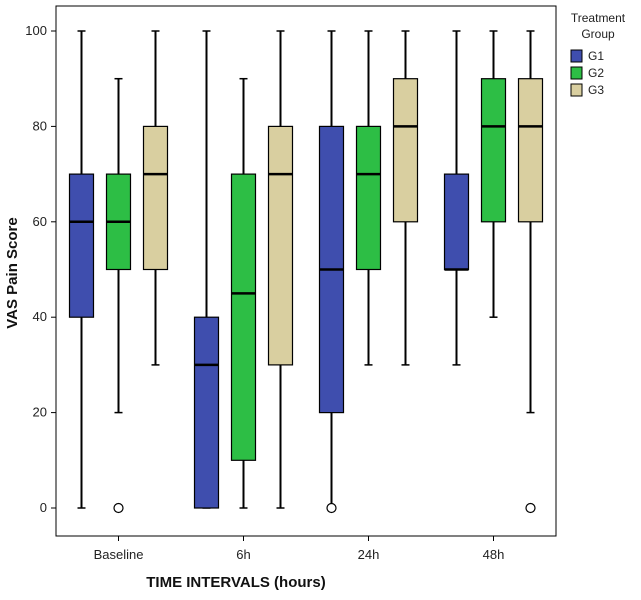 Image resolution: width=641 pixels, height=600 pixels. I want to click on y-tick-label: 20, so click(40, 412).